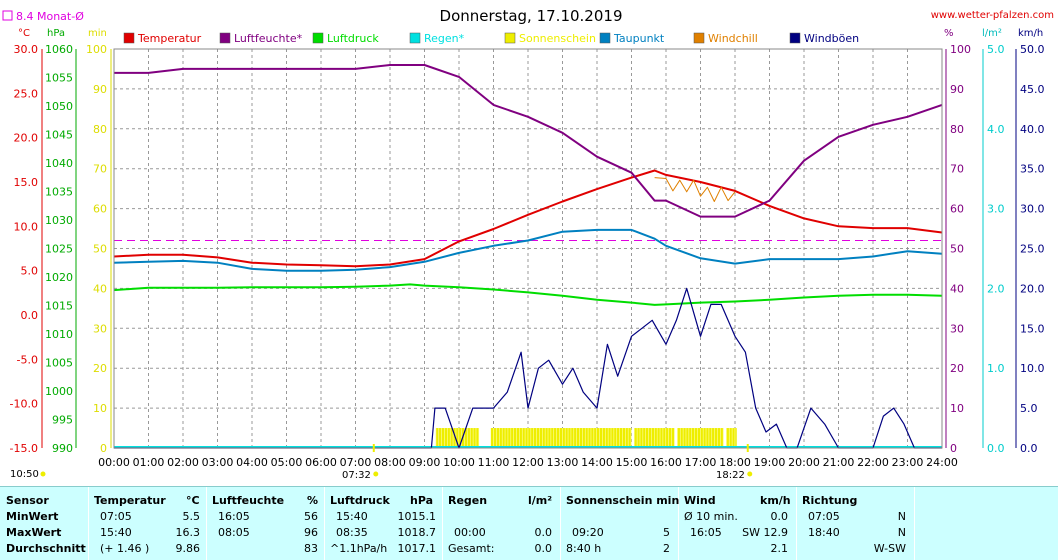  Describe the element at coordinates (100, 249) in the screenshot. I see `sunshine-tick-label: 50` at that location.